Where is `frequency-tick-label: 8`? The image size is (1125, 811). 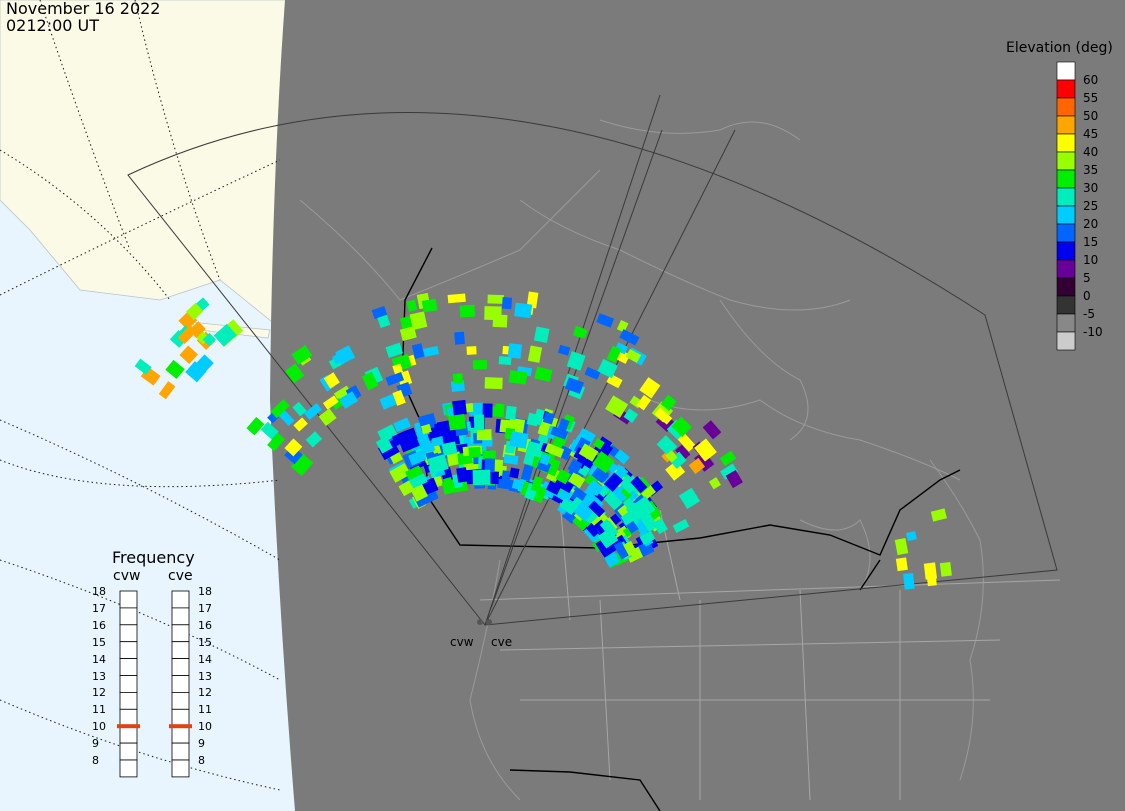 frequency-tick-label: 8 is located at coordinates (201, 760).